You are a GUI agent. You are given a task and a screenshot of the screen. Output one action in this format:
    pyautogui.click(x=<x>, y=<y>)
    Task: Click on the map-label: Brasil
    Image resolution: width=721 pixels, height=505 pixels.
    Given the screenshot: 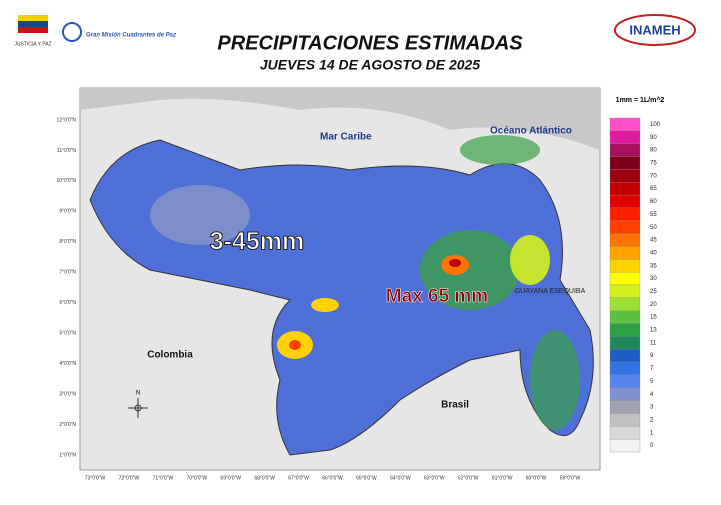 What is the action you would take?
    pyautogui.click(x=455, y=405)
    